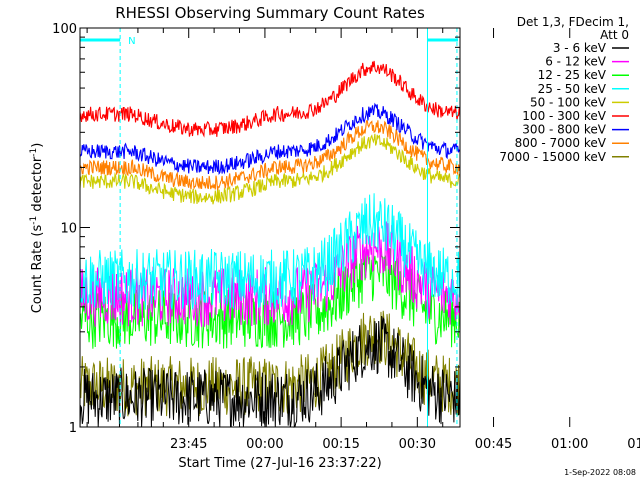 This screenshot has width=640, height=480. Describe the element at coordinates (37, 269) in the screenshot. I see `y-axis-label-main: Count Rate (s` at that location.